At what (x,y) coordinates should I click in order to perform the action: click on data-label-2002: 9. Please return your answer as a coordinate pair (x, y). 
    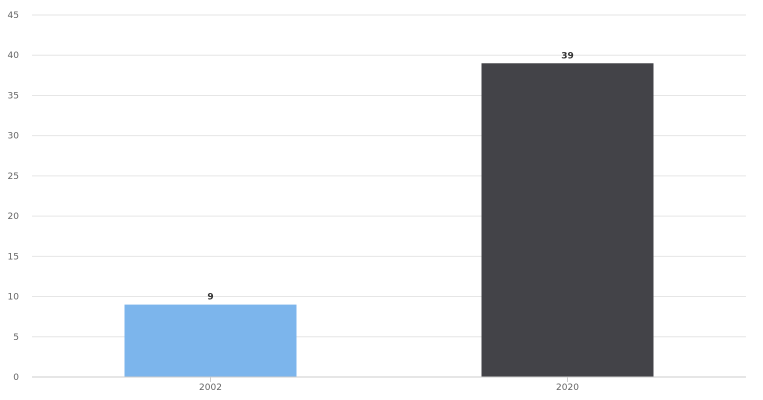
    Looking at the image, I should click on (210, 298).